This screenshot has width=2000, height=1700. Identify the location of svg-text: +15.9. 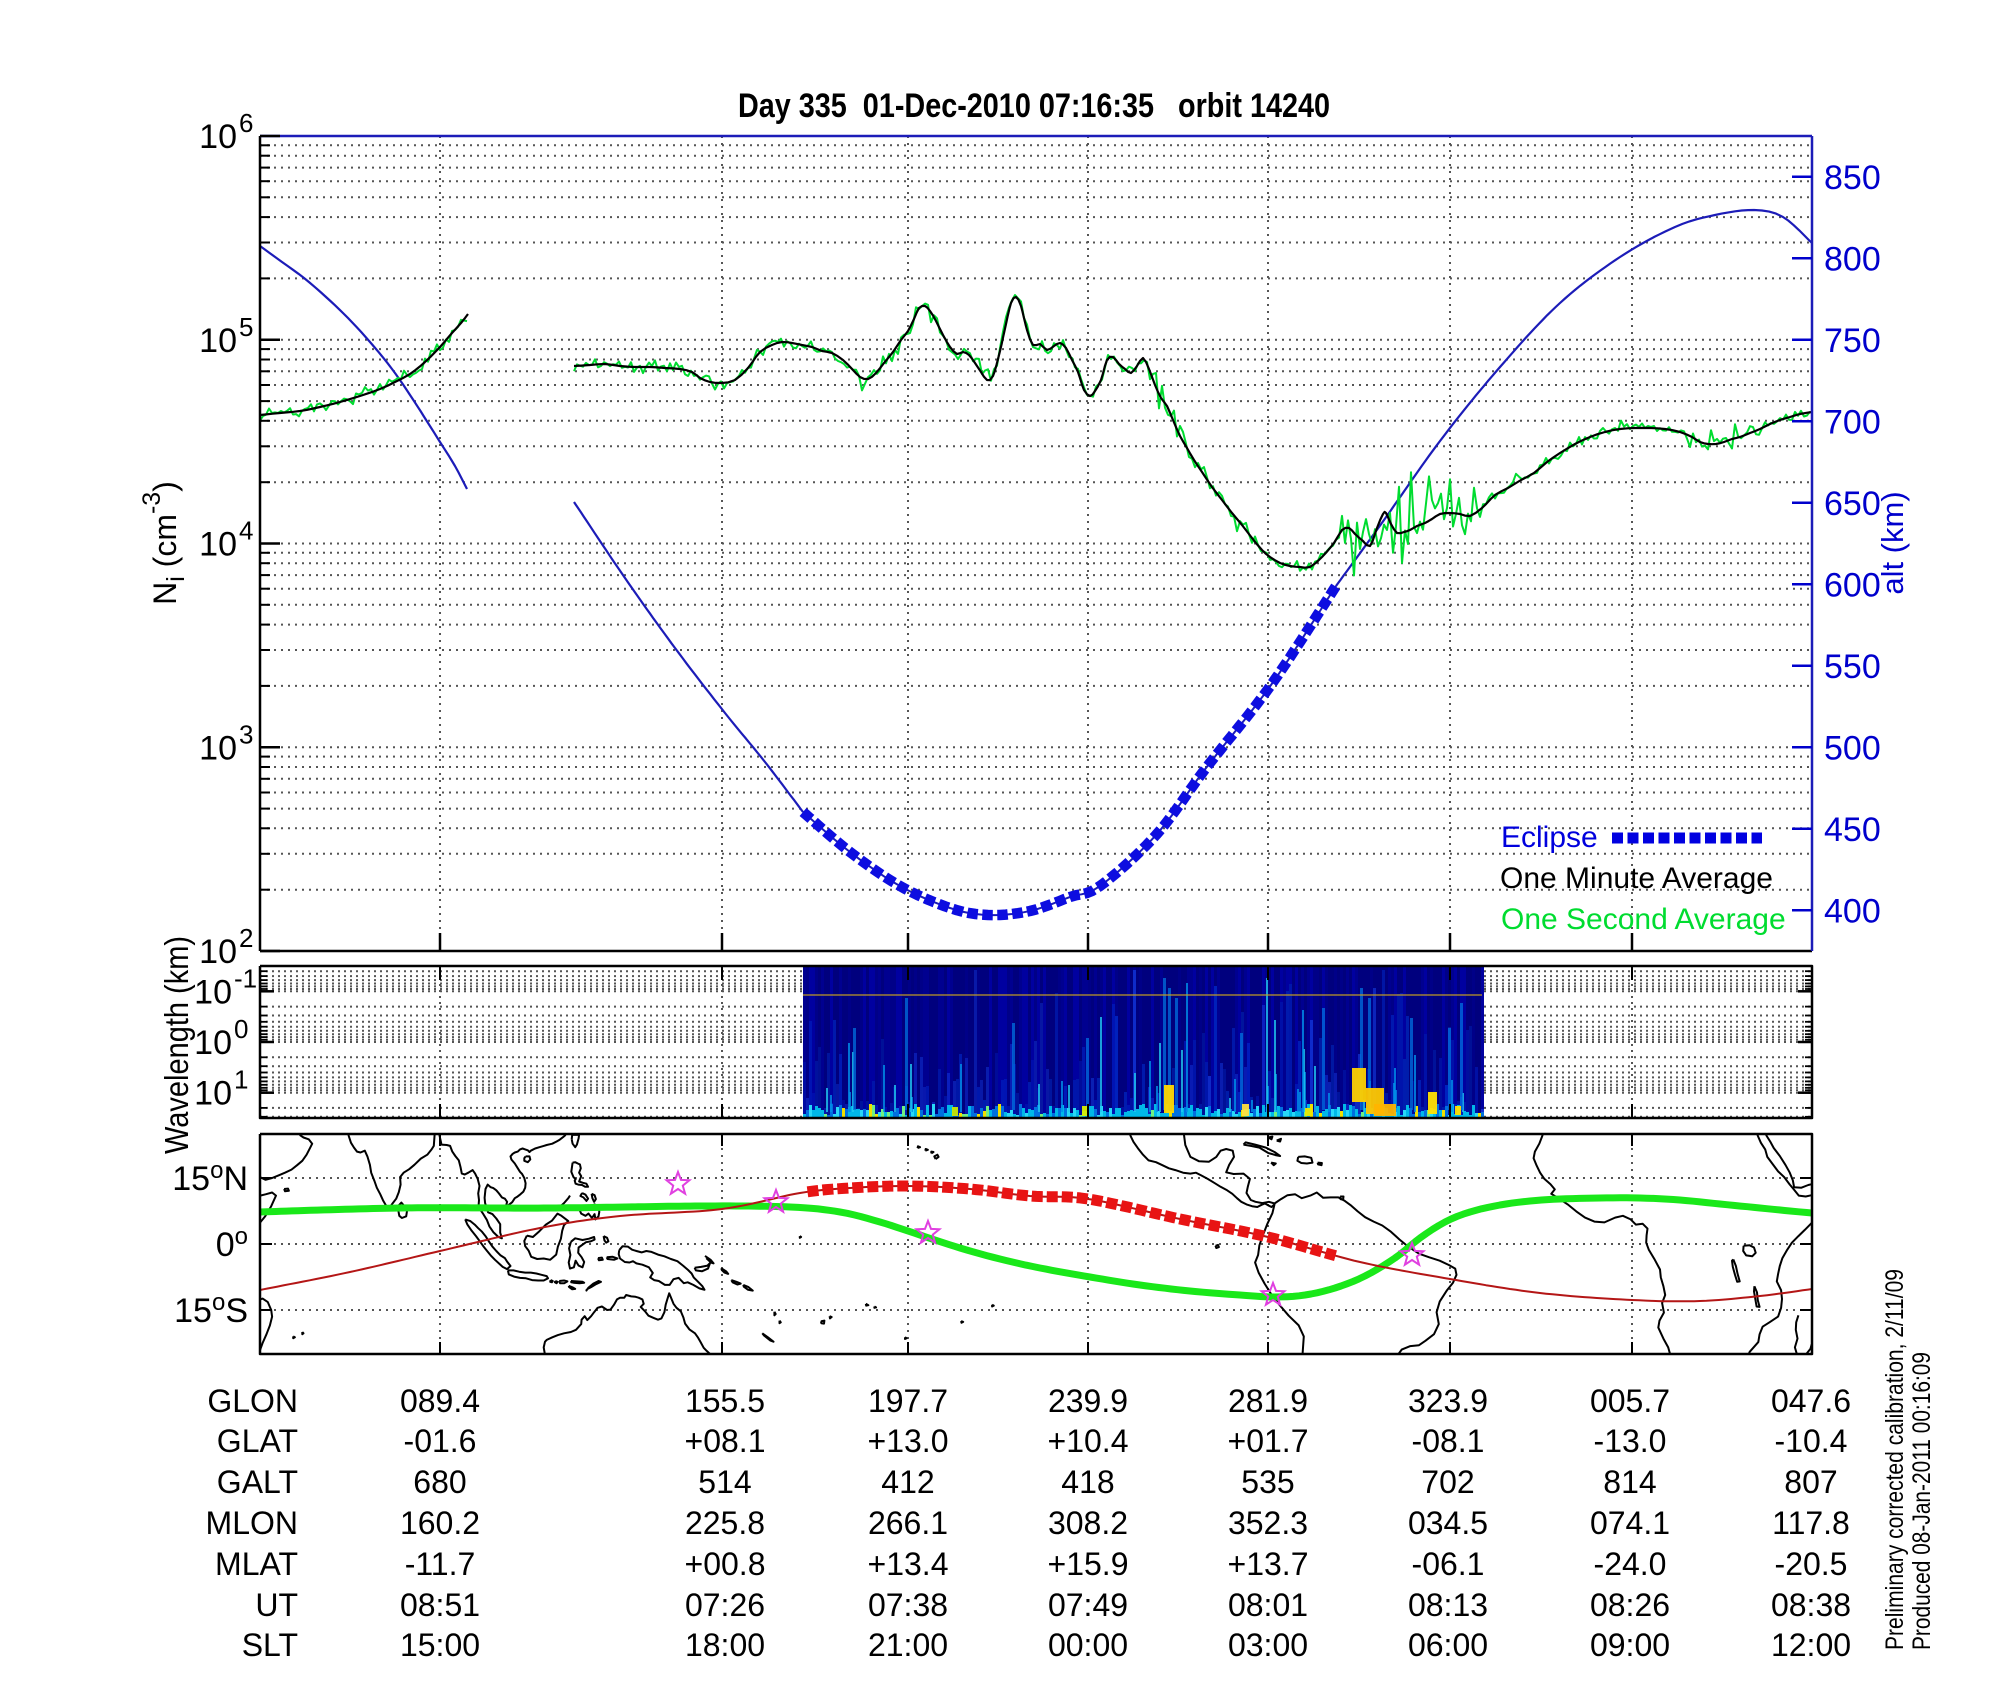
(1088, 1564).